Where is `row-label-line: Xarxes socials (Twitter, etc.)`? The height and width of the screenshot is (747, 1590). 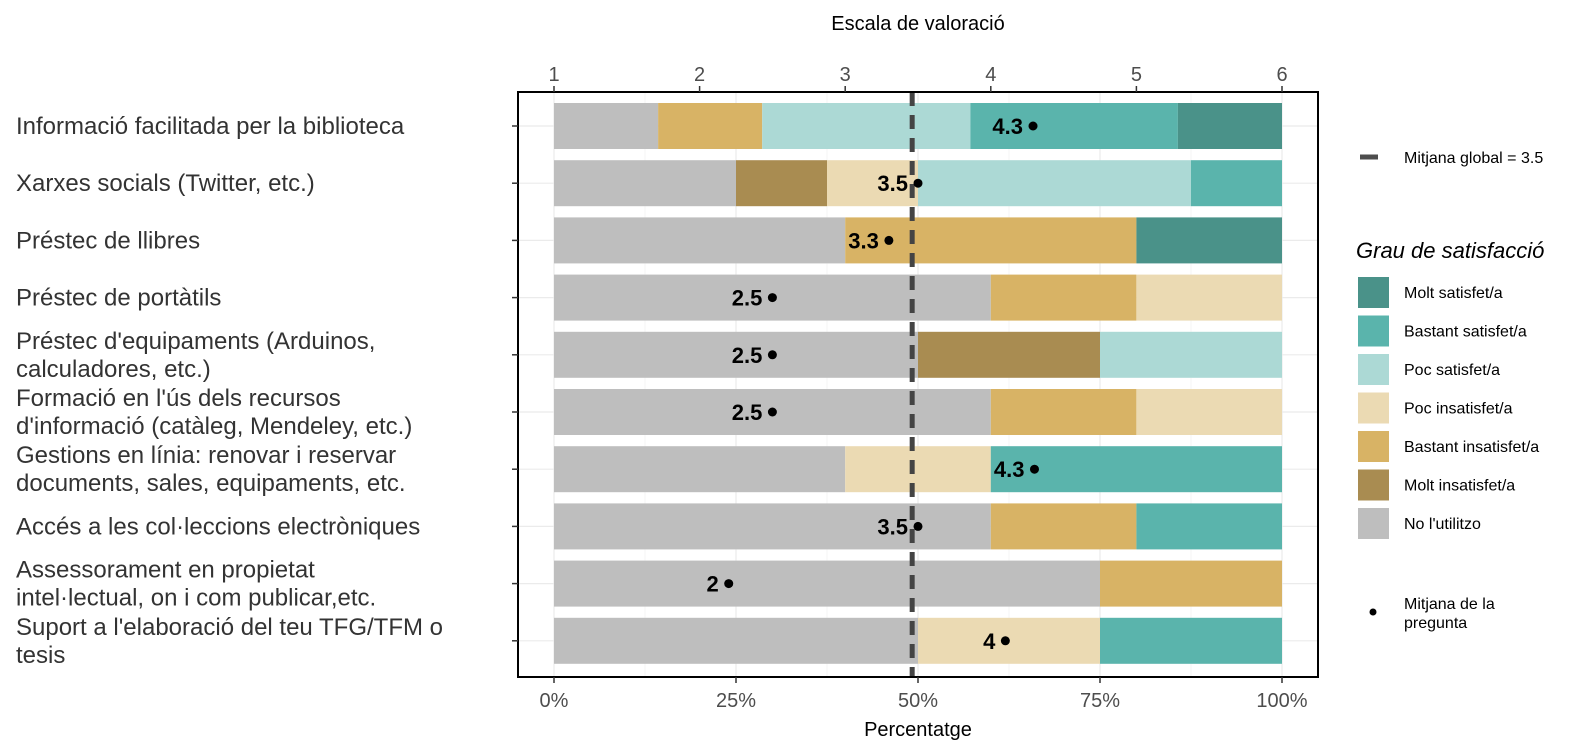 row-label-line: Xarxes socials (Twitter, etc.) is located at coordinates (165, 183).